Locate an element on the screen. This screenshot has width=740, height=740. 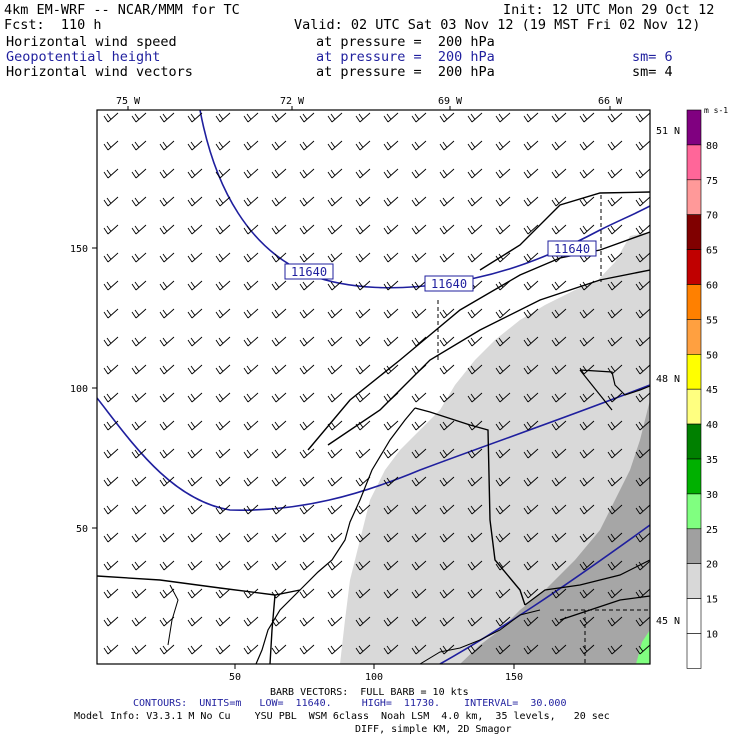
colorbar-label: 40 is located at coordinates (712, 425).